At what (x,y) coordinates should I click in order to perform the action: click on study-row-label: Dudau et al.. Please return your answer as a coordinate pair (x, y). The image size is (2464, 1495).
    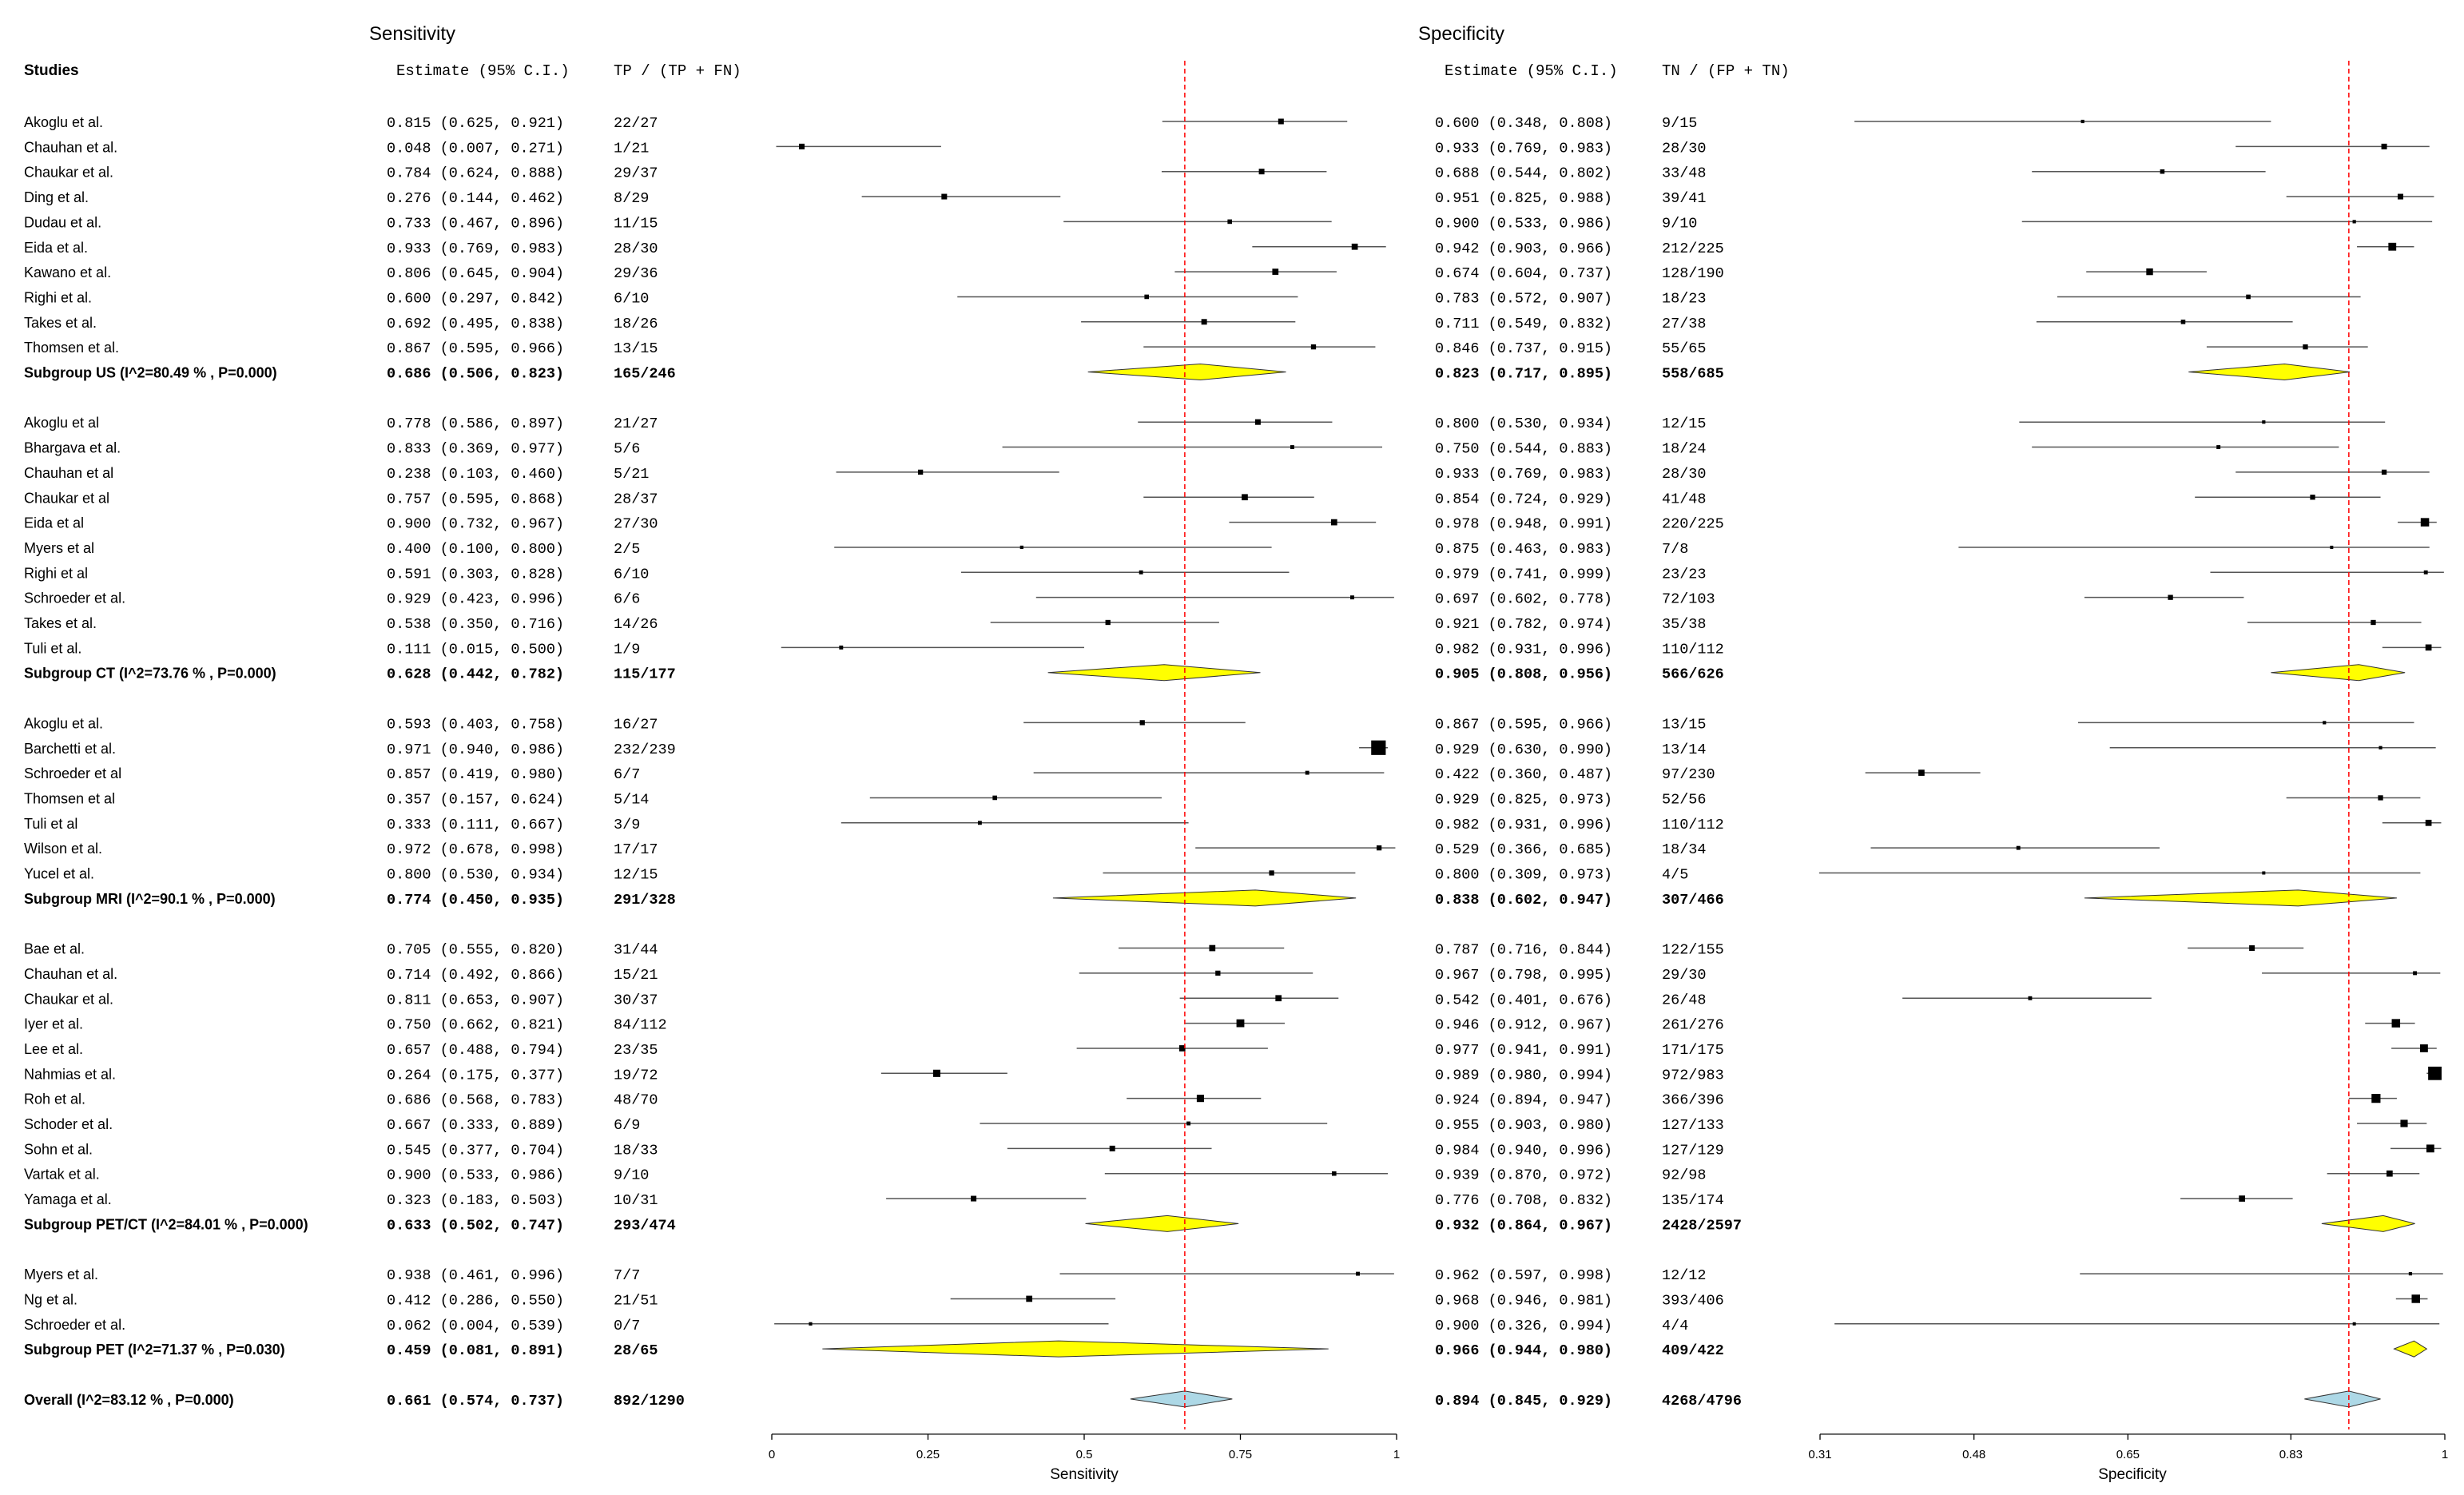
    Looking at the image, I should click on (62, 222).